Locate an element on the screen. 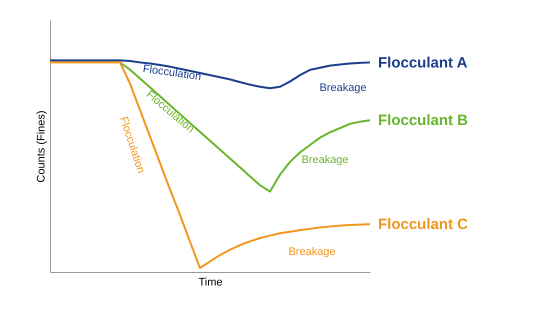 The image size is (560, 315). series-label: Flocculant A is located at coordinates (423, 63).